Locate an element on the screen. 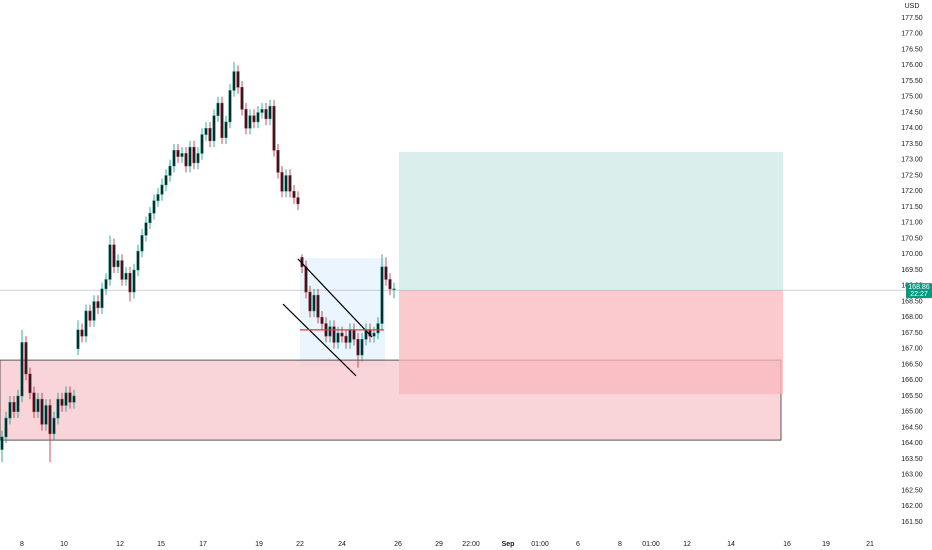 The height and width of the screenshot is (550, 932). y-tick-label: 171.00 is located at coordinates (912, 223).